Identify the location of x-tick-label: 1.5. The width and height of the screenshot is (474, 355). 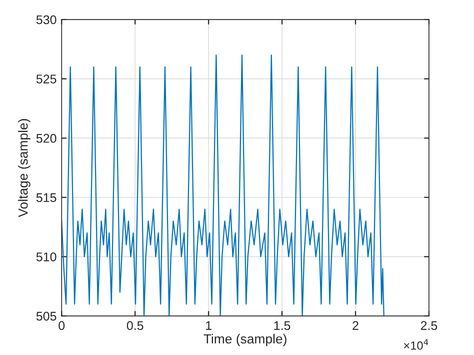
(282, 325).